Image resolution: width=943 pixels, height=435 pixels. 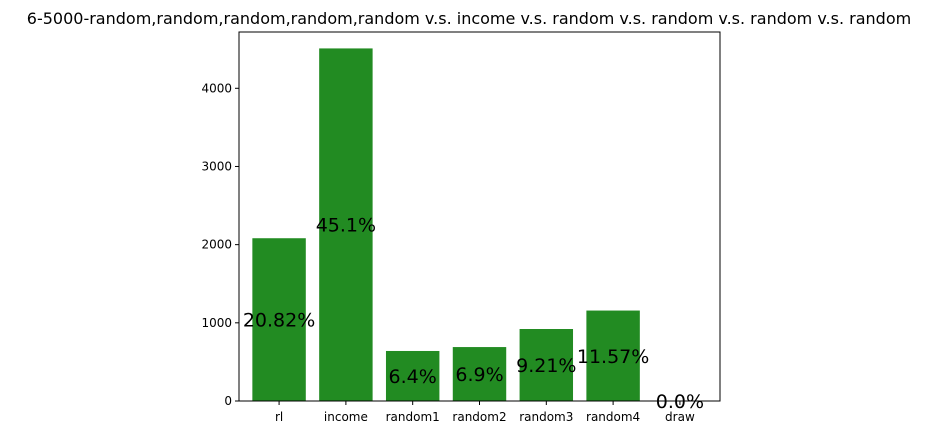 I want to click on y-tick-label: 1000, so click(x=216, y=323).